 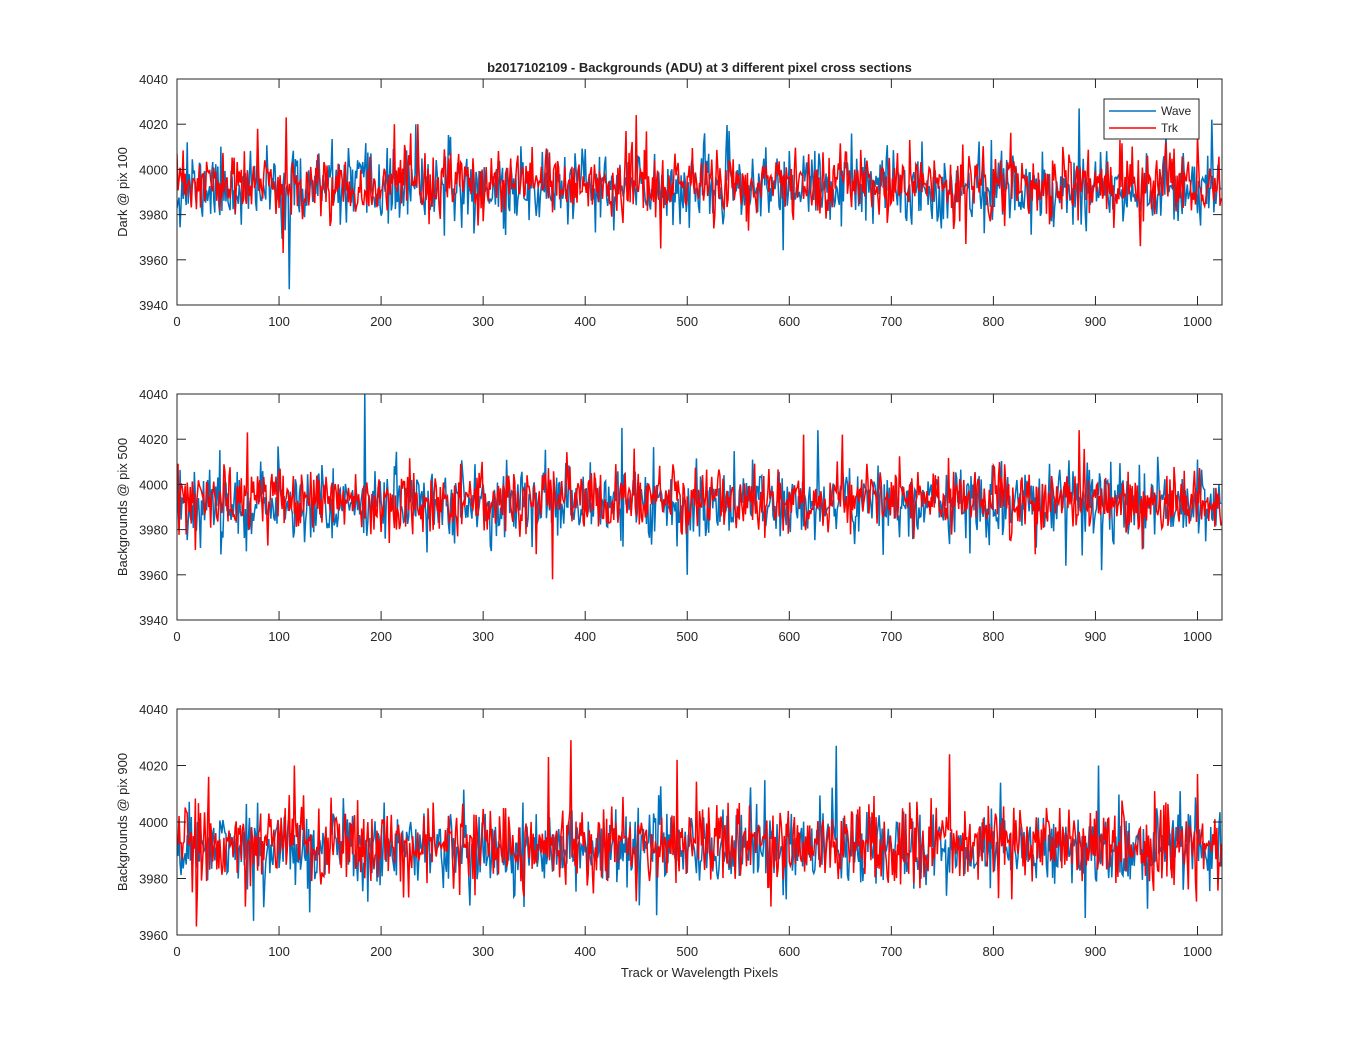 I want to click on x-axis-label: Track or Wavelength Pixels, so click(x=700, y=972).